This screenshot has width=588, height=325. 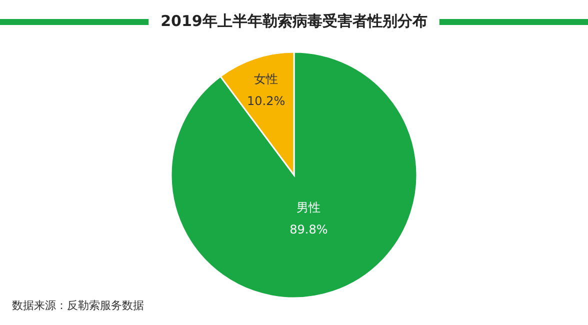 I want to click on chart-title: 2019年上半年勒索病毒受害者性别分布, so click(x=294, y=21).